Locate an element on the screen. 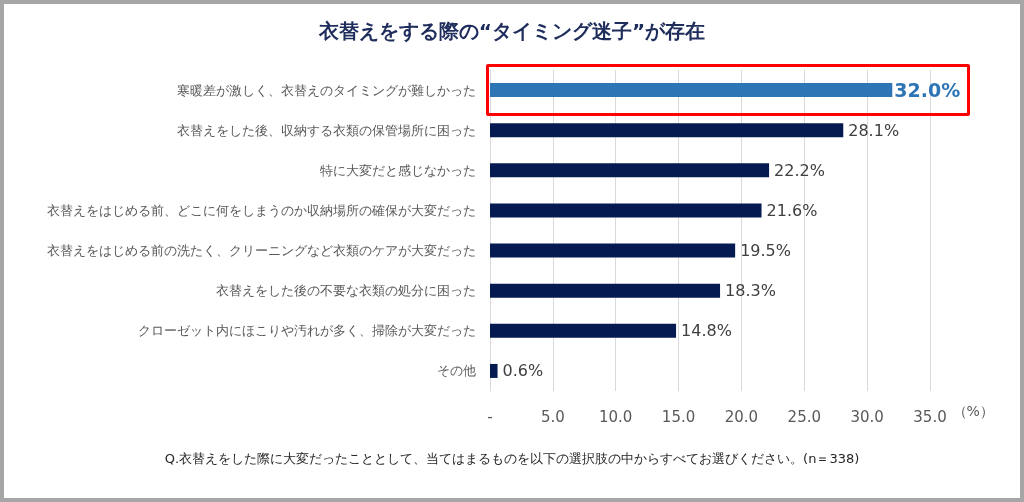 The height and width of the screenshot is (502, 1024). y-tick-label: 衣替えをはじめる前、どこに何をしまうのか収納場所の確保が大変だった is located at coordinates (261, 210).